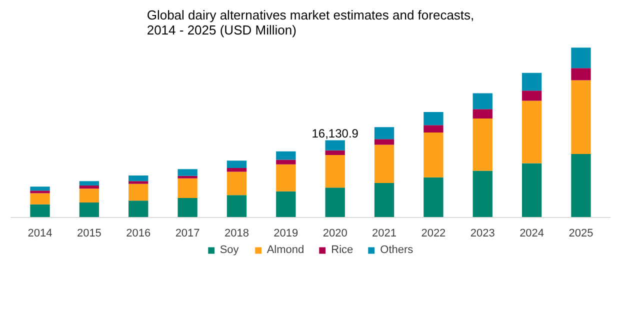 This screenshot has height=320, width=637. Describe the element at coordinates (397, 250) in the screenshot. I see `legend-label: Others` at that location.